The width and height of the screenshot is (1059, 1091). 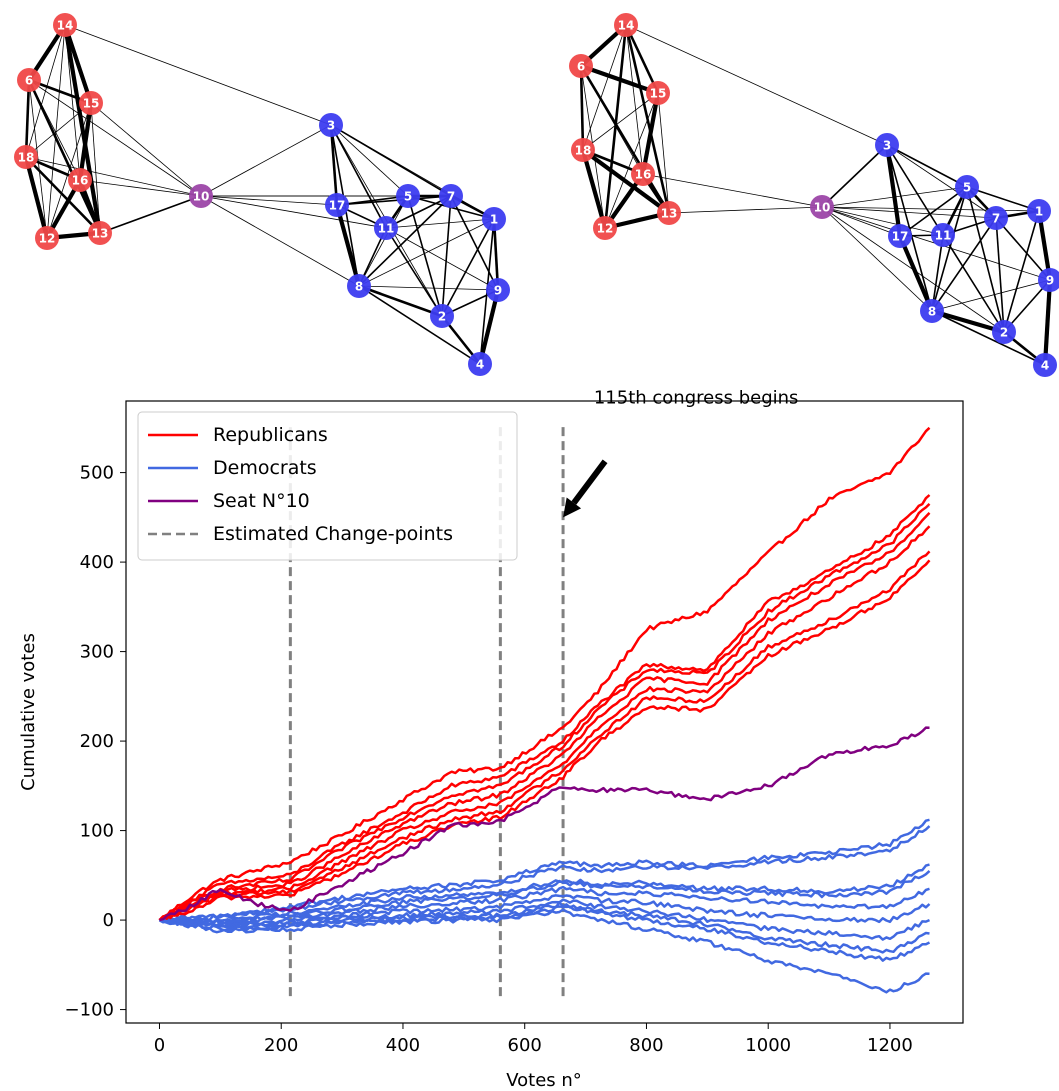 What do you see at coordinates (680, 453) in the screenshot?
I see `annotation: 115th congress begins` at bounding box center [680, 453].